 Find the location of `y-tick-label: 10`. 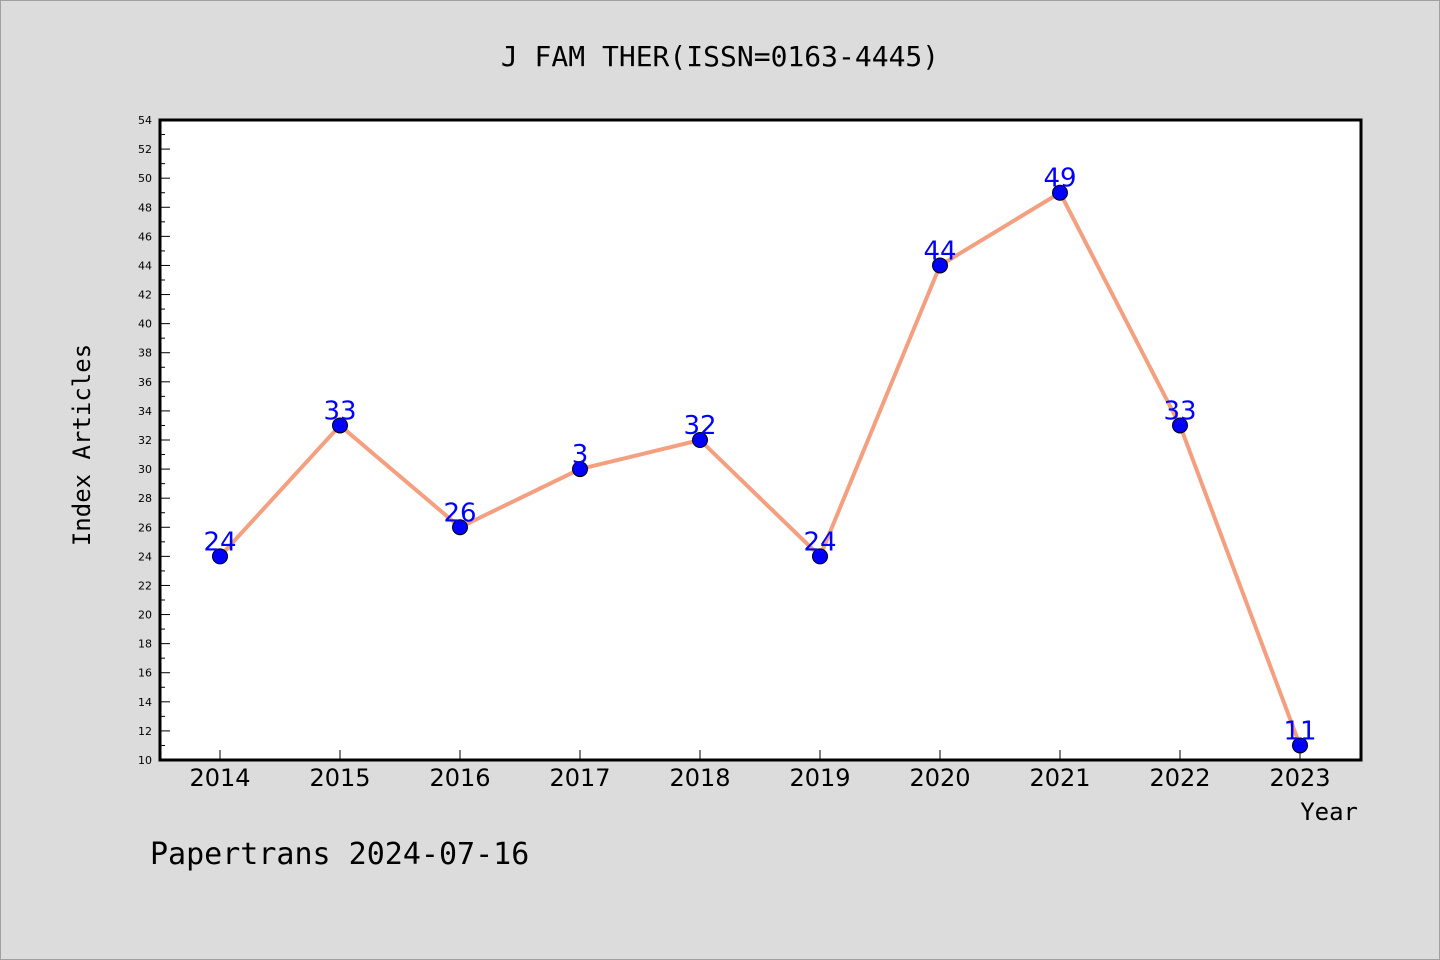

y-tick-label: 10 is located at coordinates (145, 760).